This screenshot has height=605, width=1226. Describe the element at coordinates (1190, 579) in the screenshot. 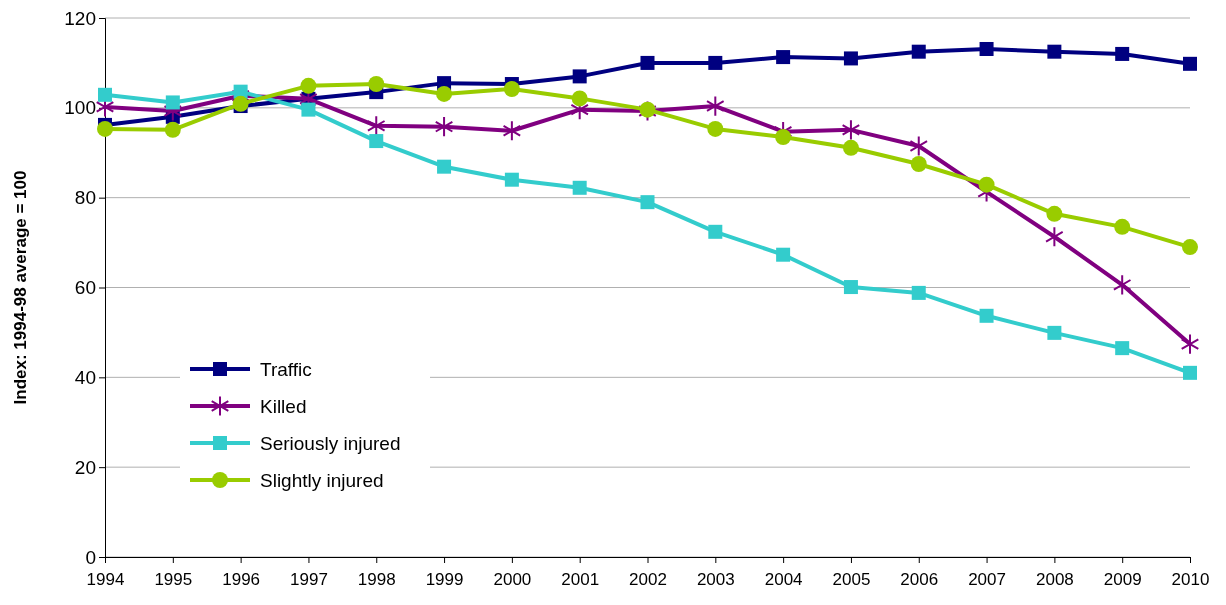

I see `x-tick-label: 2010` at that location.